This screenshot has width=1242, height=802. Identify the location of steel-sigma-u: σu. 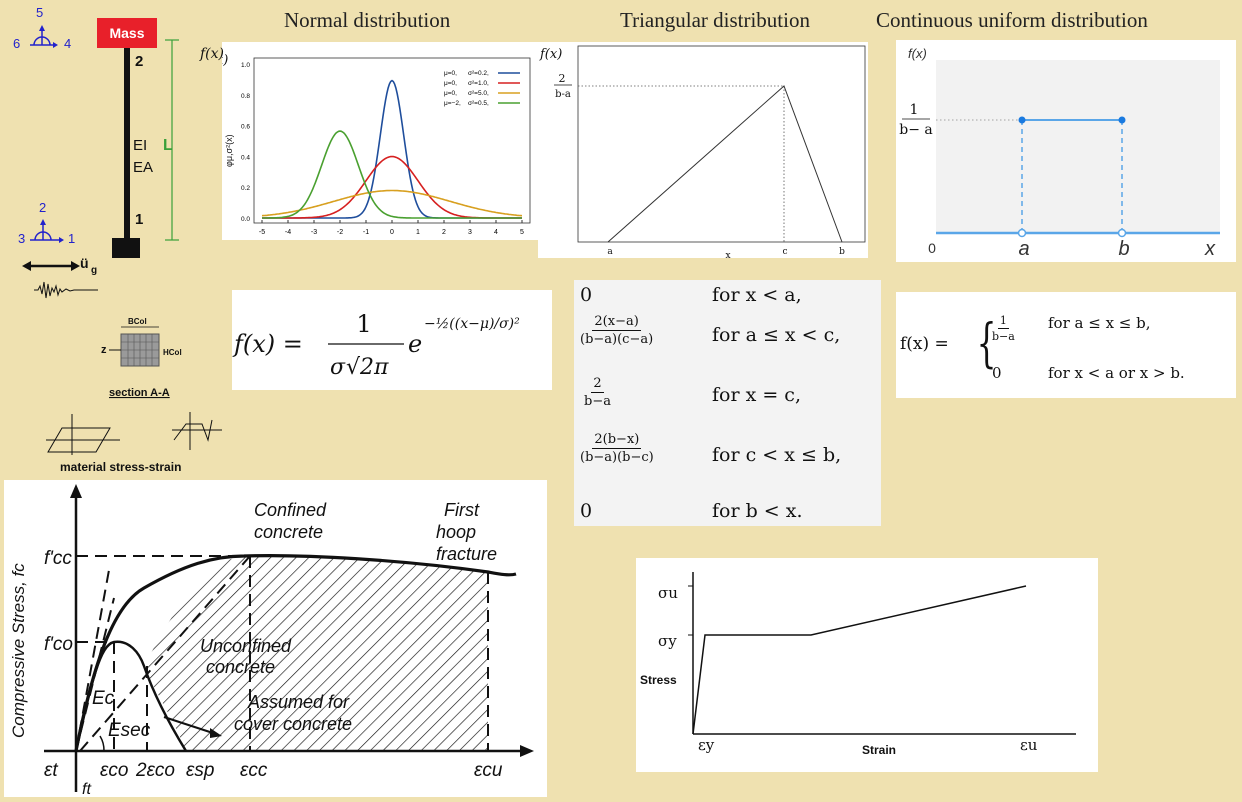
(668, 593).